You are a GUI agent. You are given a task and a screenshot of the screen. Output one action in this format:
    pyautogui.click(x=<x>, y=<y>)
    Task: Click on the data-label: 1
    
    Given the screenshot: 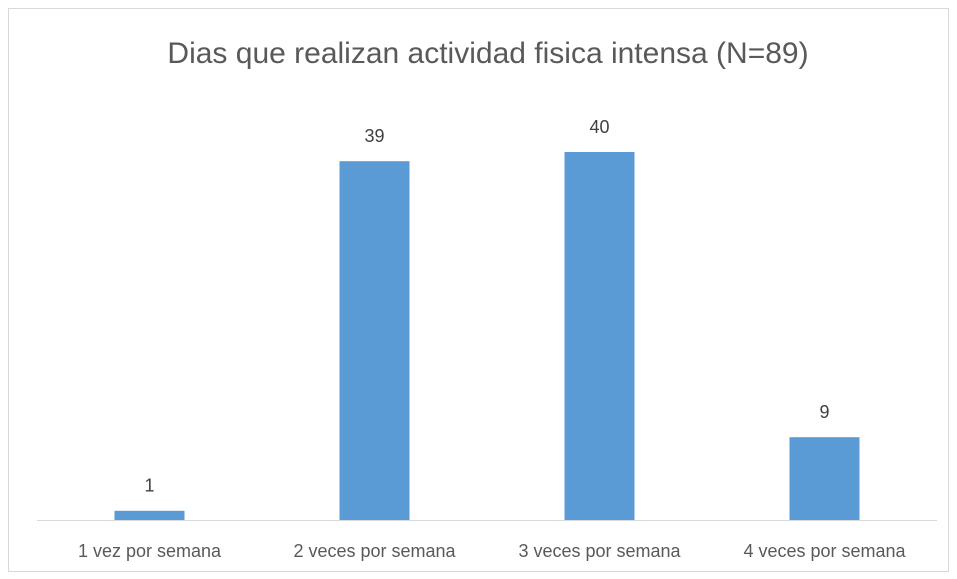 What is the action you would take?
    pyautogui.click(x=149, y=486)
    